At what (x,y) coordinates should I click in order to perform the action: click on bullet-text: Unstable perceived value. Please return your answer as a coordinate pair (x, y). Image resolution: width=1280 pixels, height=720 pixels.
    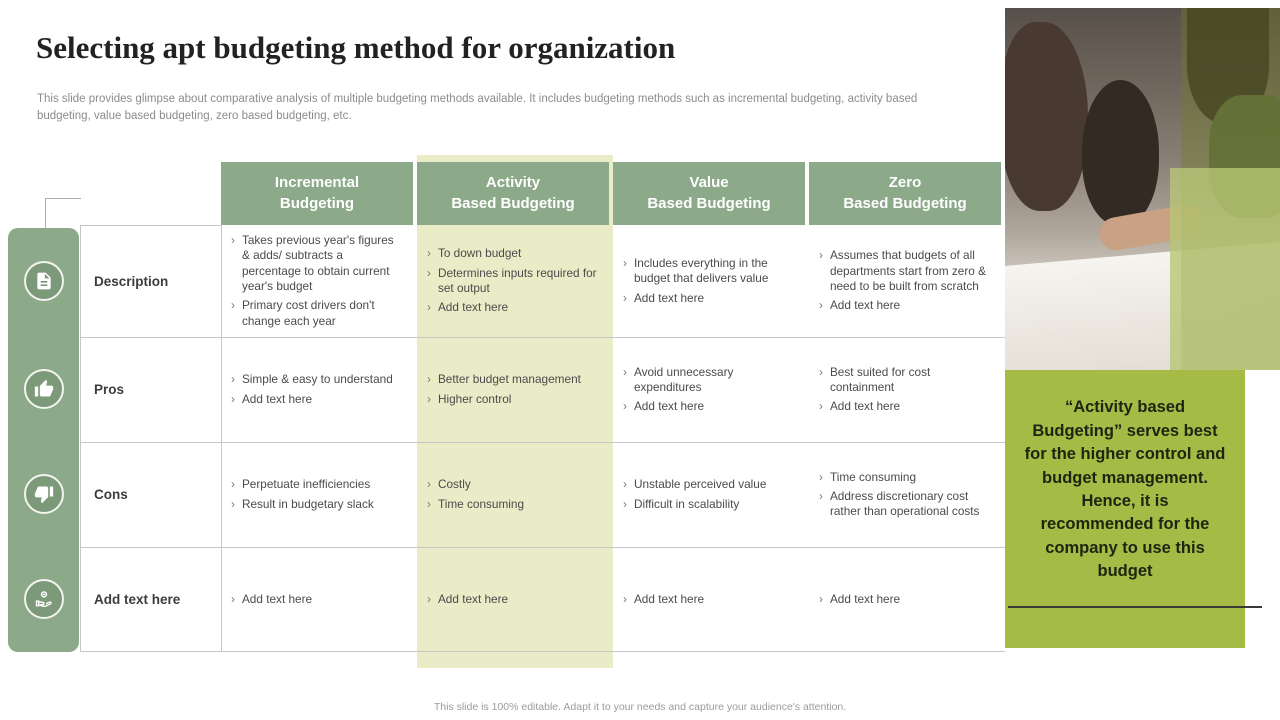
    Looking at the image, I should click on (700, 484).